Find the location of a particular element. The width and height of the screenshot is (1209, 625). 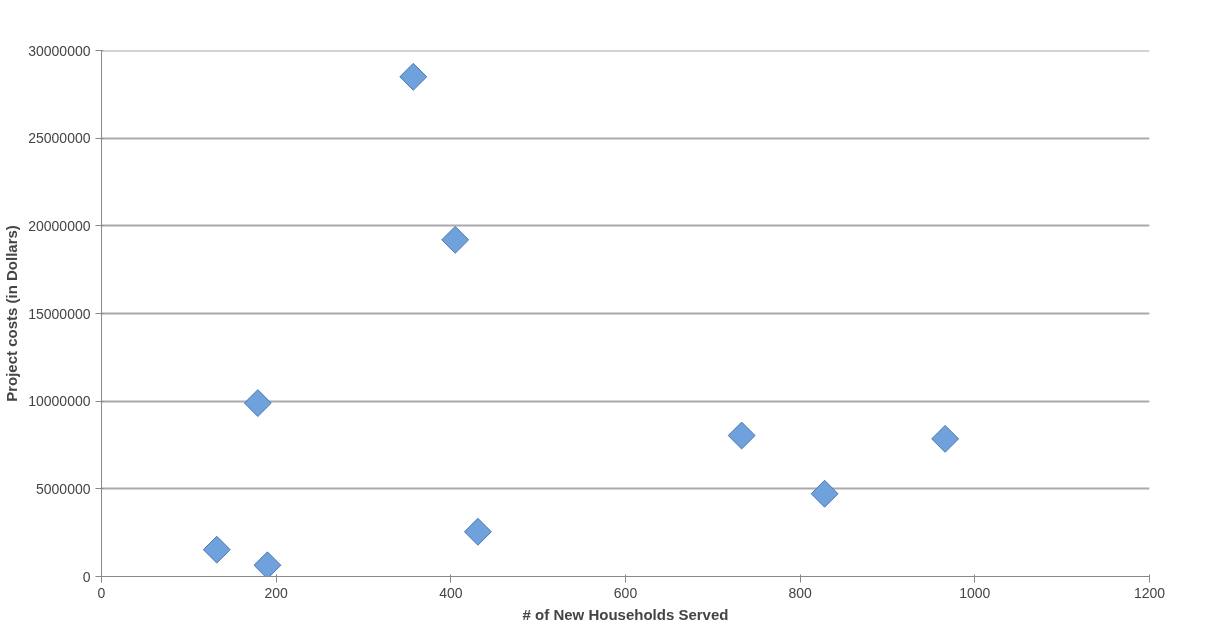

x-tick-label: 1200 is located at coordinates (1149, 592).